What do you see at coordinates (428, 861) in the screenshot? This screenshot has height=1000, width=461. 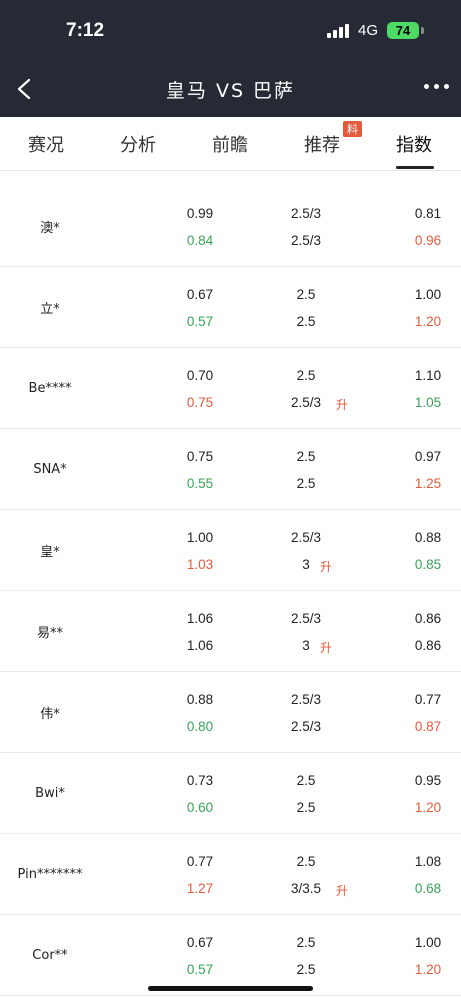 I see `away-odds-initial: 1.08` at bounding box center [428, 861].